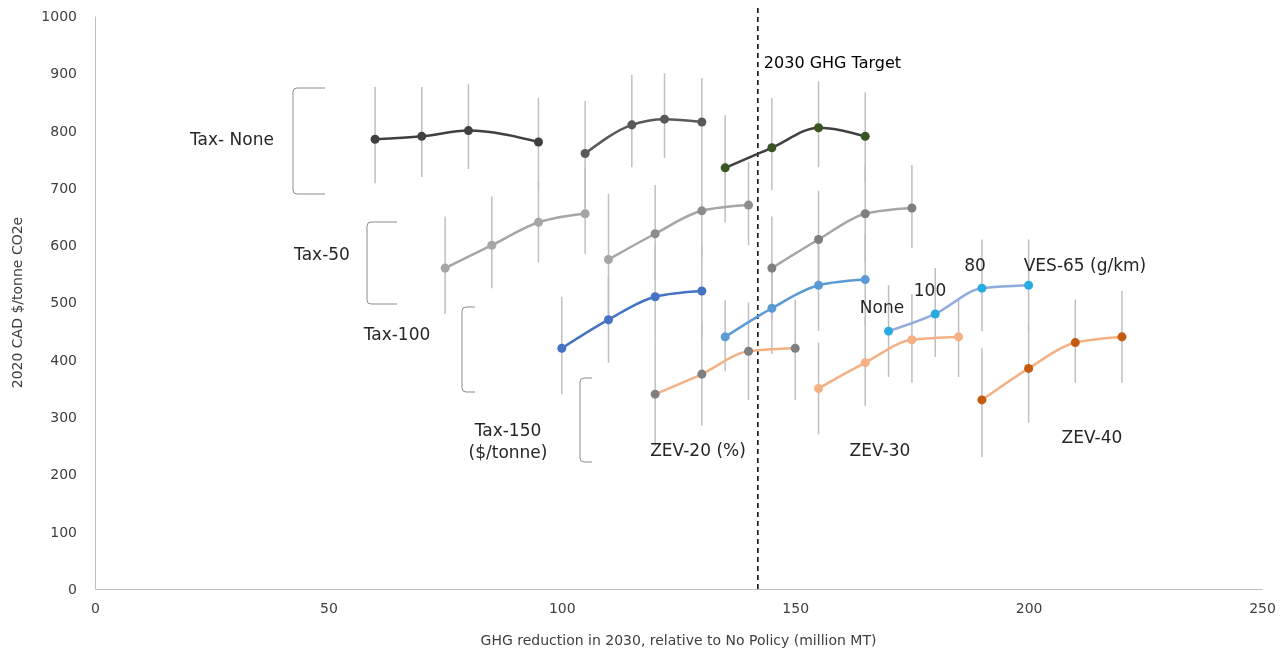 Image resolution: width=1282 pixels, height=659 pixels. I want to click on annotation: 100, so click(930, 290).